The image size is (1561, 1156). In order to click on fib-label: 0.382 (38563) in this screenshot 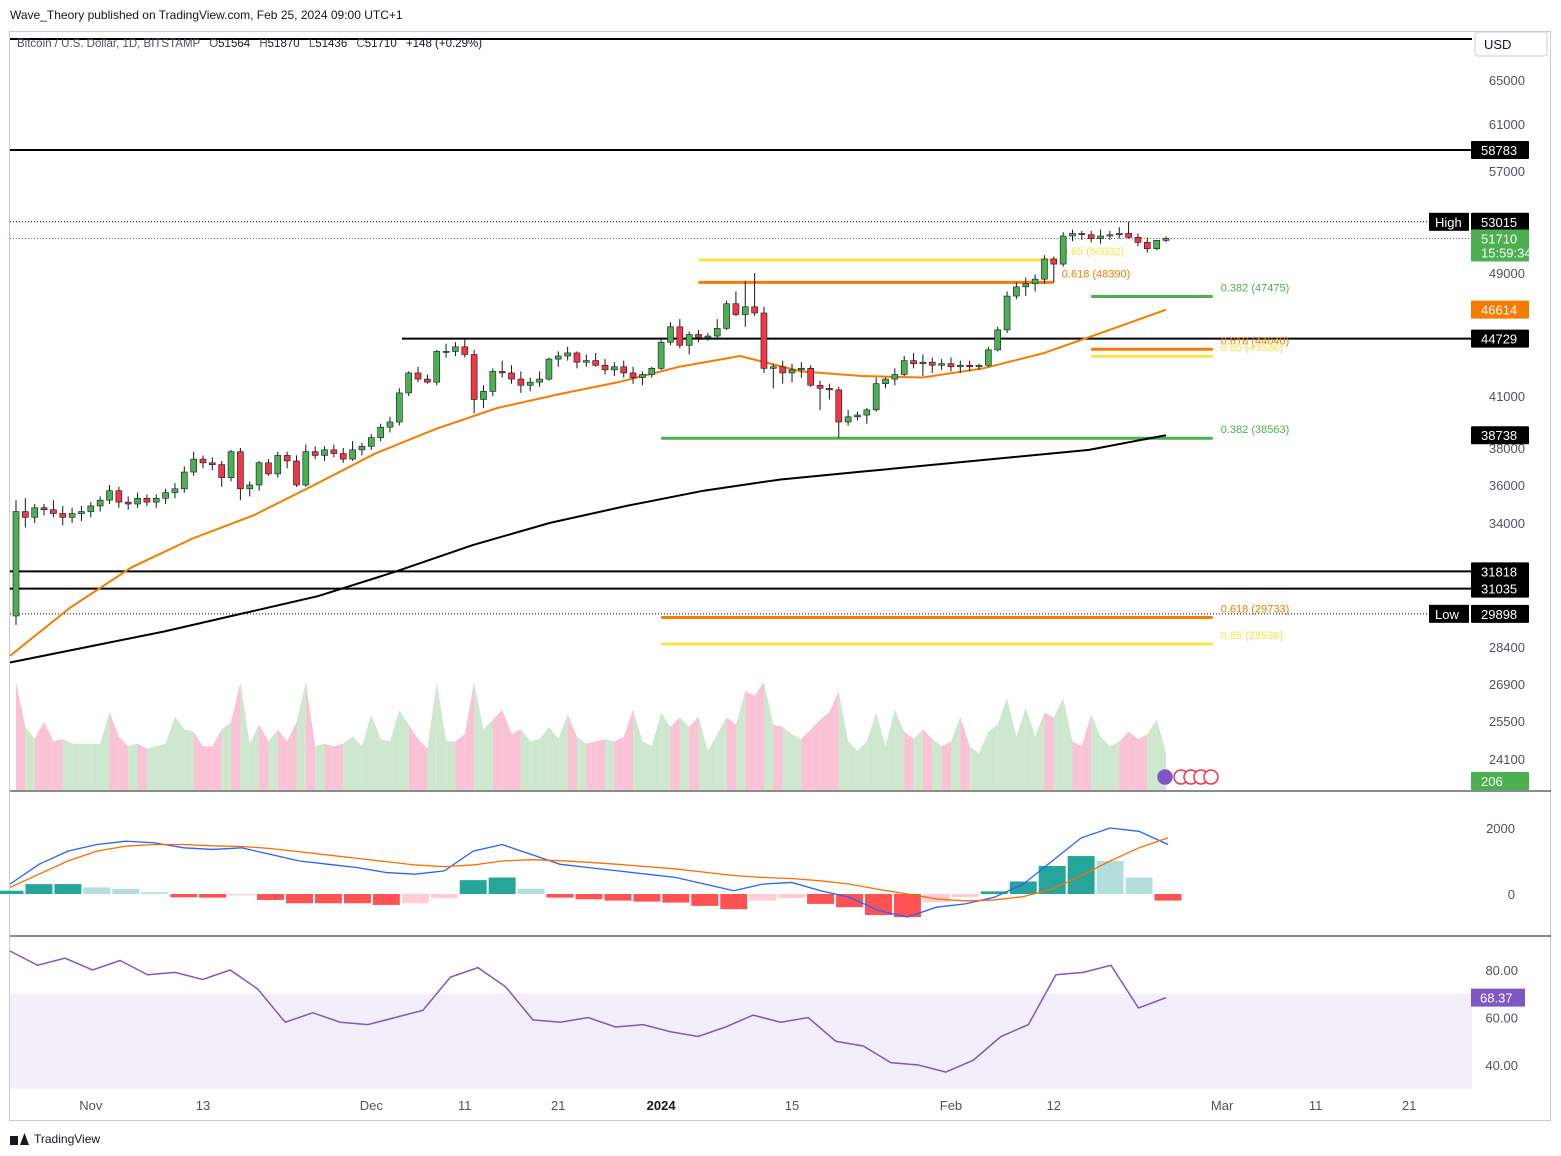, I will do `click(1255, 430)`.